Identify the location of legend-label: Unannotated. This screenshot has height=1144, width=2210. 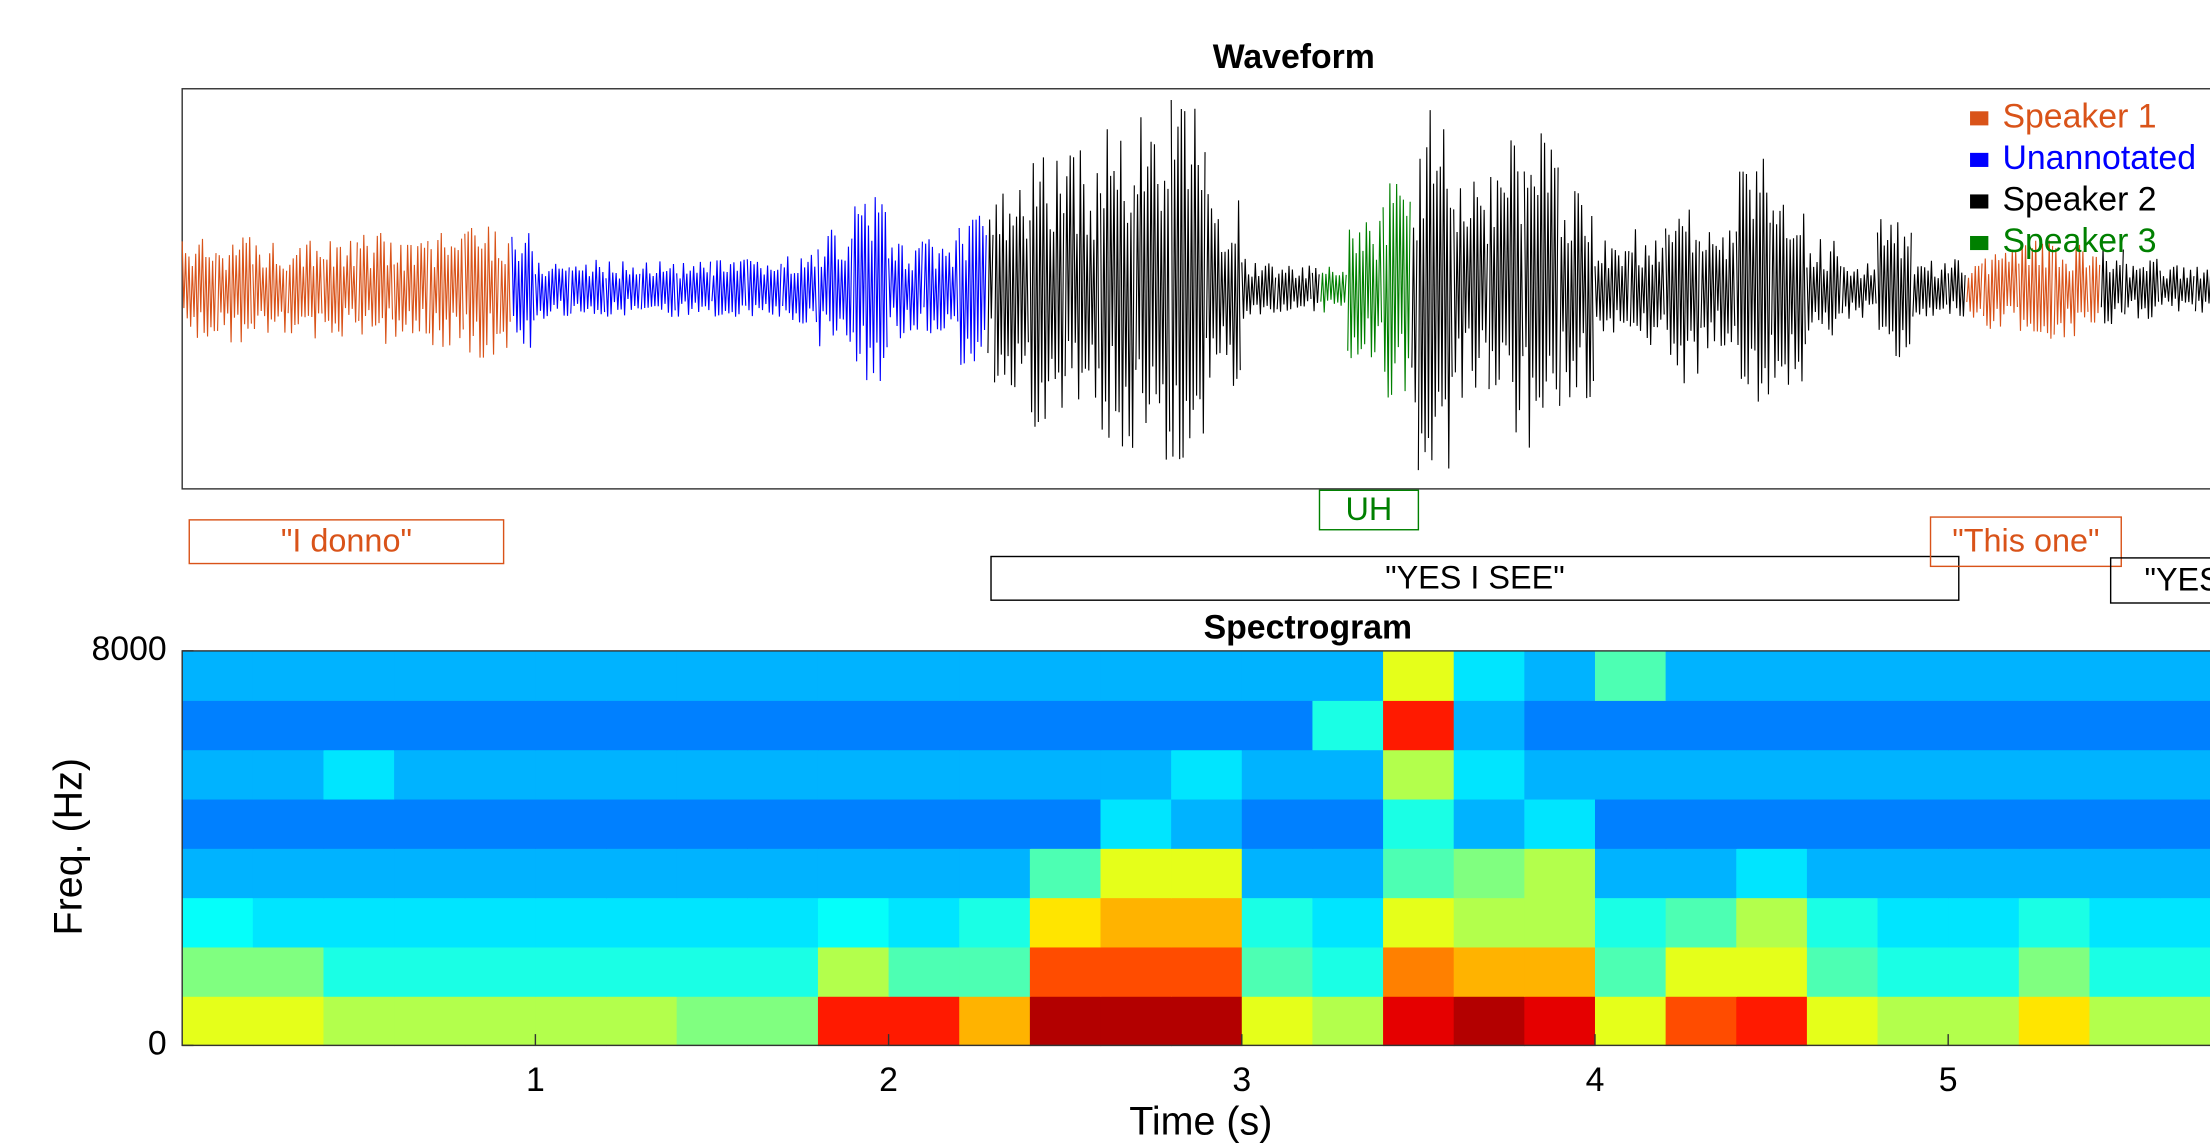
(2099, 158).